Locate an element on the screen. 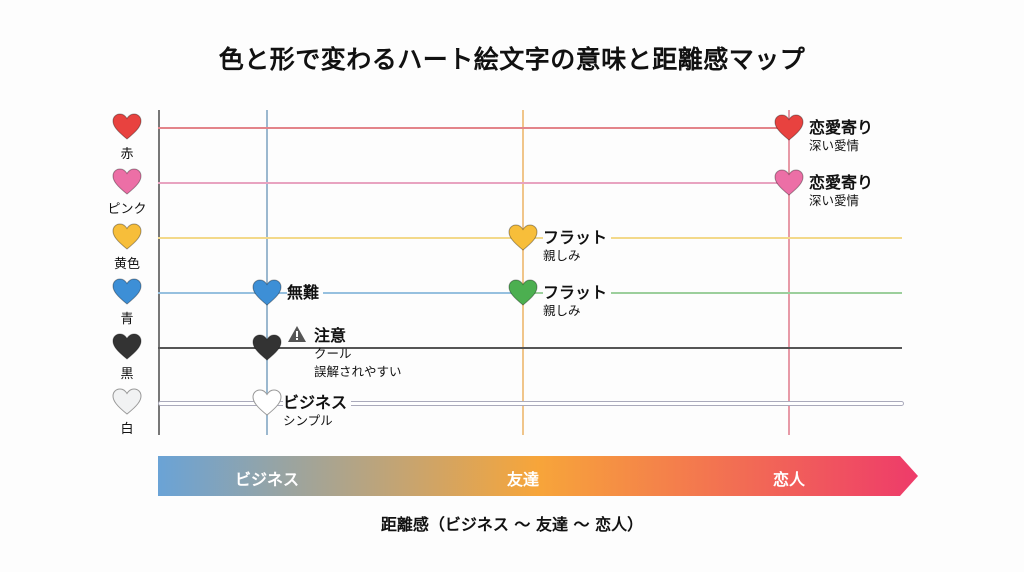 This screenshot has height=572, width=1024. column-line-business is located at coordinates (267, 272).